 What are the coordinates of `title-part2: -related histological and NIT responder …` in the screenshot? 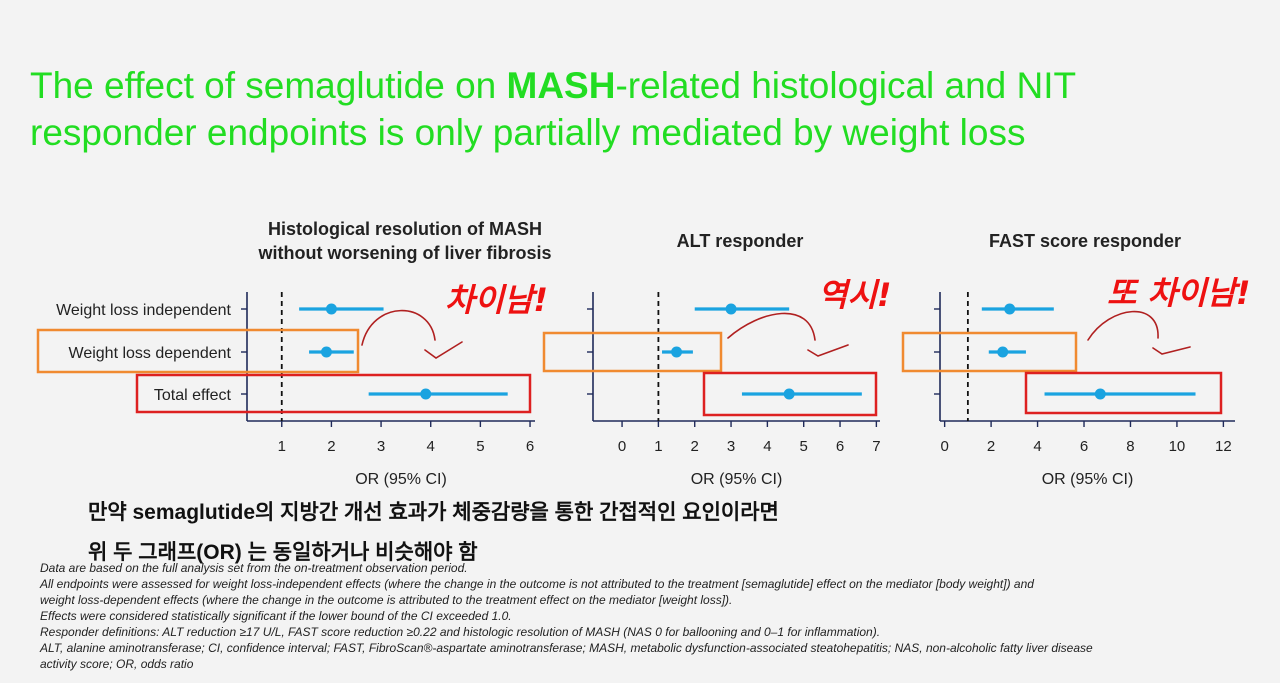 It's located at (553, 109).